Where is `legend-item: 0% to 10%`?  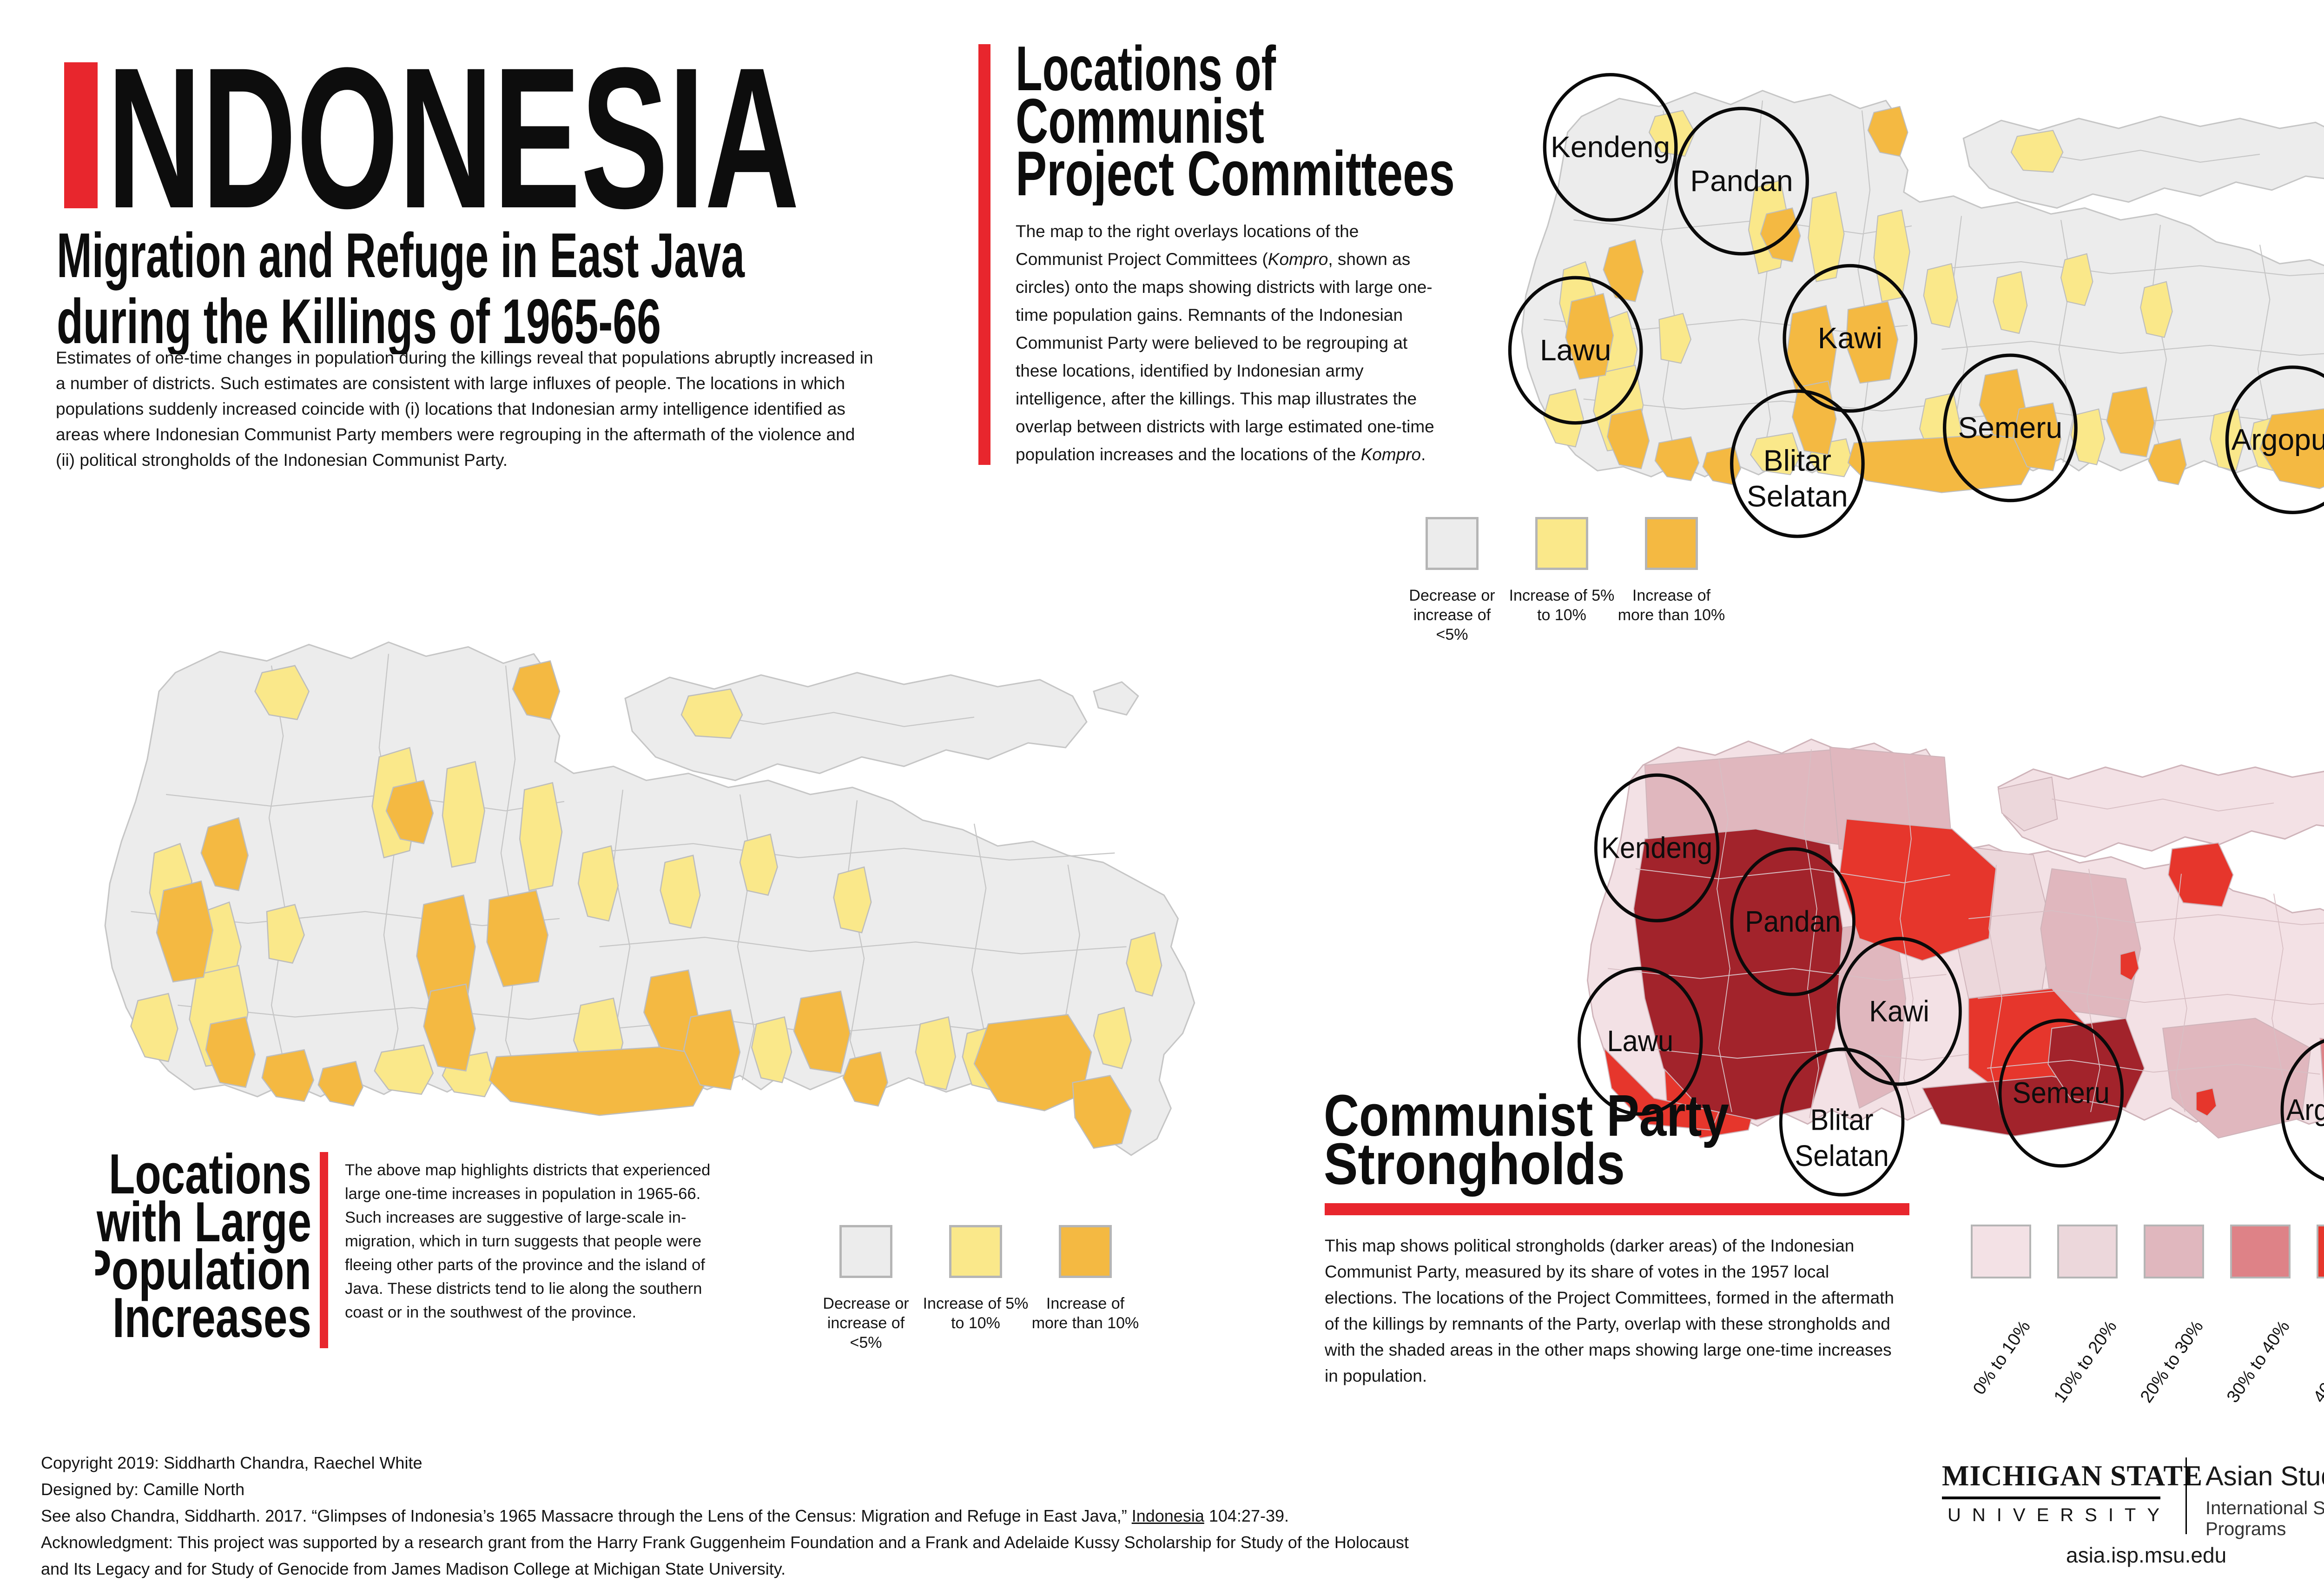 legend-item: 0% to 10% is located at coordinates (2013, 1331).